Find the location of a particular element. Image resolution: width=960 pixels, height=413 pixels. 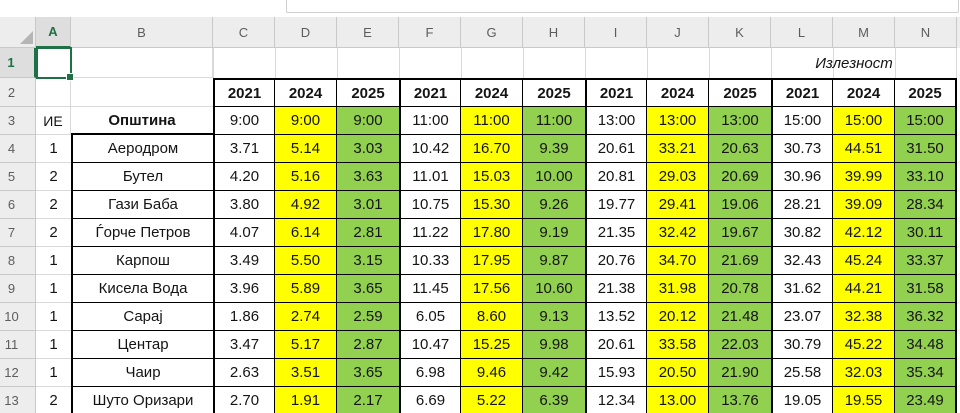

cell-N4: 31.50 is located at coordinates (926, 149).